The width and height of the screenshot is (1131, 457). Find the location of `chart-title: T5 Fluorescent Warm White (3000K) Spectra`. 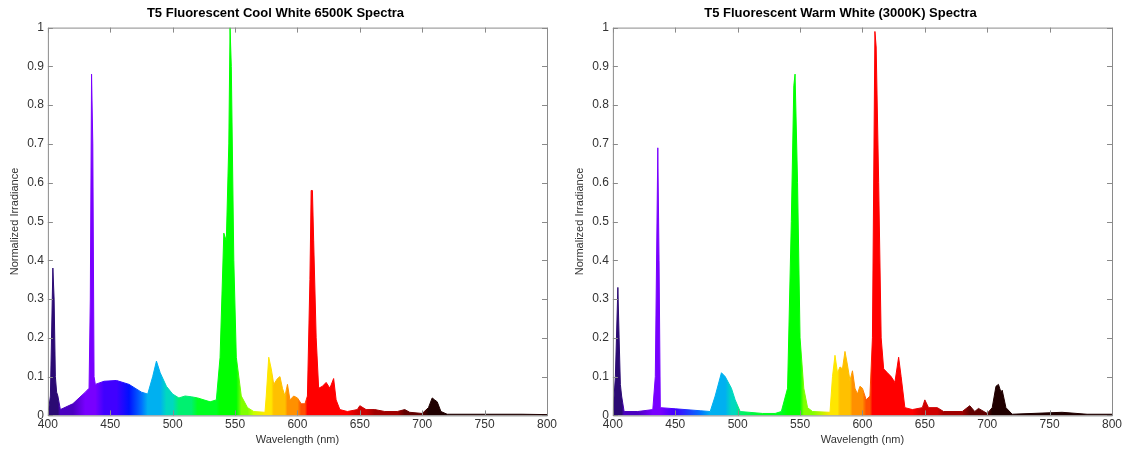

chart-title: T5 Fluorescent Warm White (3000K) Spectra is located at coordinates (841, 13).